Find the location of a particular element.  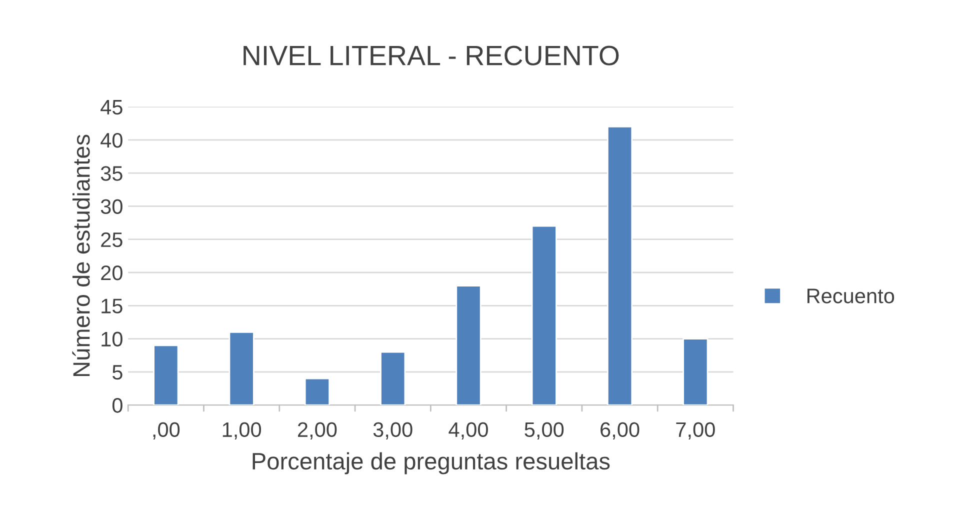

y-tick-label: 25 is located at coordinates (111, 240).